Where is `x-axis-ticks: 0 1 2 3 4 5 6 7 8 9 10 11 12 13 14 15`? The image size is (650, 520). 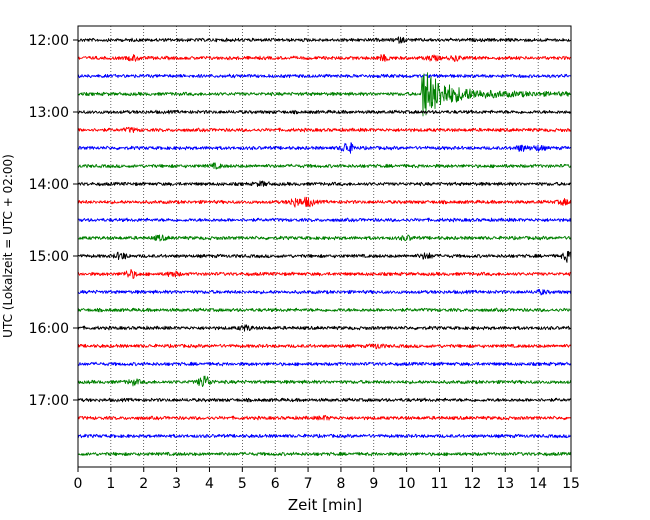
x-axis-ticks: 0 1 2 3 4 5 6 7 8 9 10 11 12 13 14 15 is located at coordinates (327, 479).